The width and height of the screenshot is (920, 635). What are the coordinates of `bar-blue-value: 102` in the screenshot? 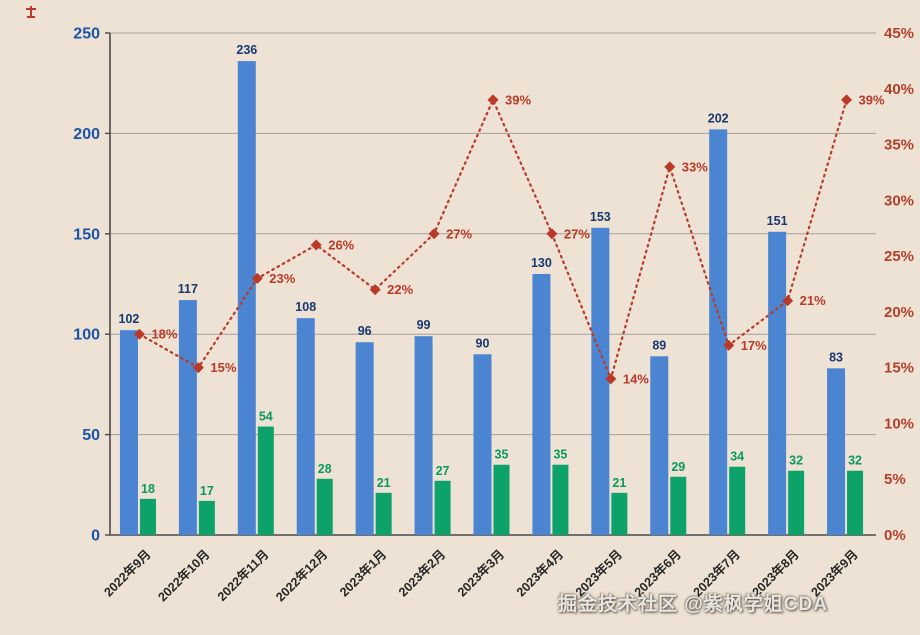 It's located at (129, 319).